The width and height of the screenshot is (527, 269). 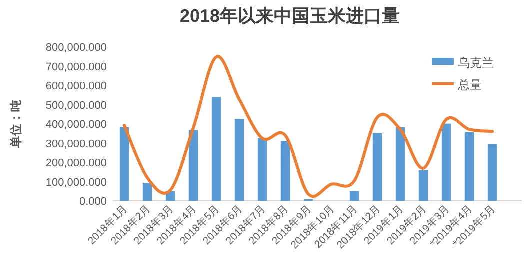 What do you see at coordinates (76, 48) in the screenshot?
I see `y-tick-label: 800,000.000` at bounding box center [76, 48].